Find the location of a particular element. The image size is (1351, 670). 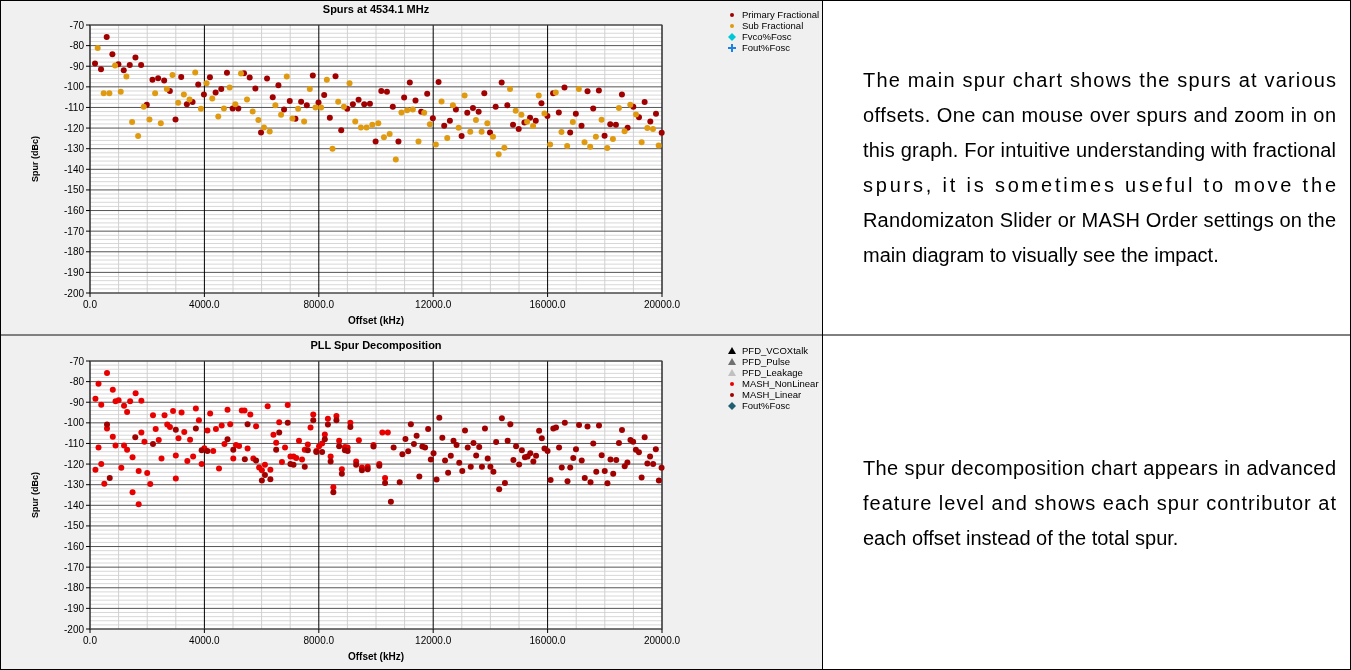

text: The spur decomposition chart appears in advanced feature level and shows each spur contributor at each offset instead of the total spur. is located at coordinates (1100, 503).